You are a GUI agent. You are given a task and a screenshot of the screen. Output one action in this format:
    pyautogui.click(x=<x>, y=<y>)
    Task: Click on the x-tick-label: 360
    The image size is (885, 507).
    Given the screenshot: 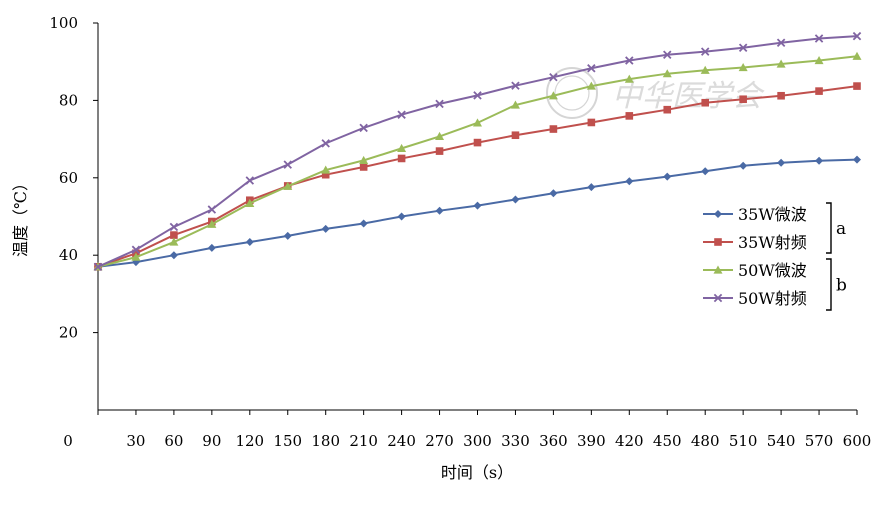 What is the action you would take?
    pyautogui.click(x=553, y=441)
    